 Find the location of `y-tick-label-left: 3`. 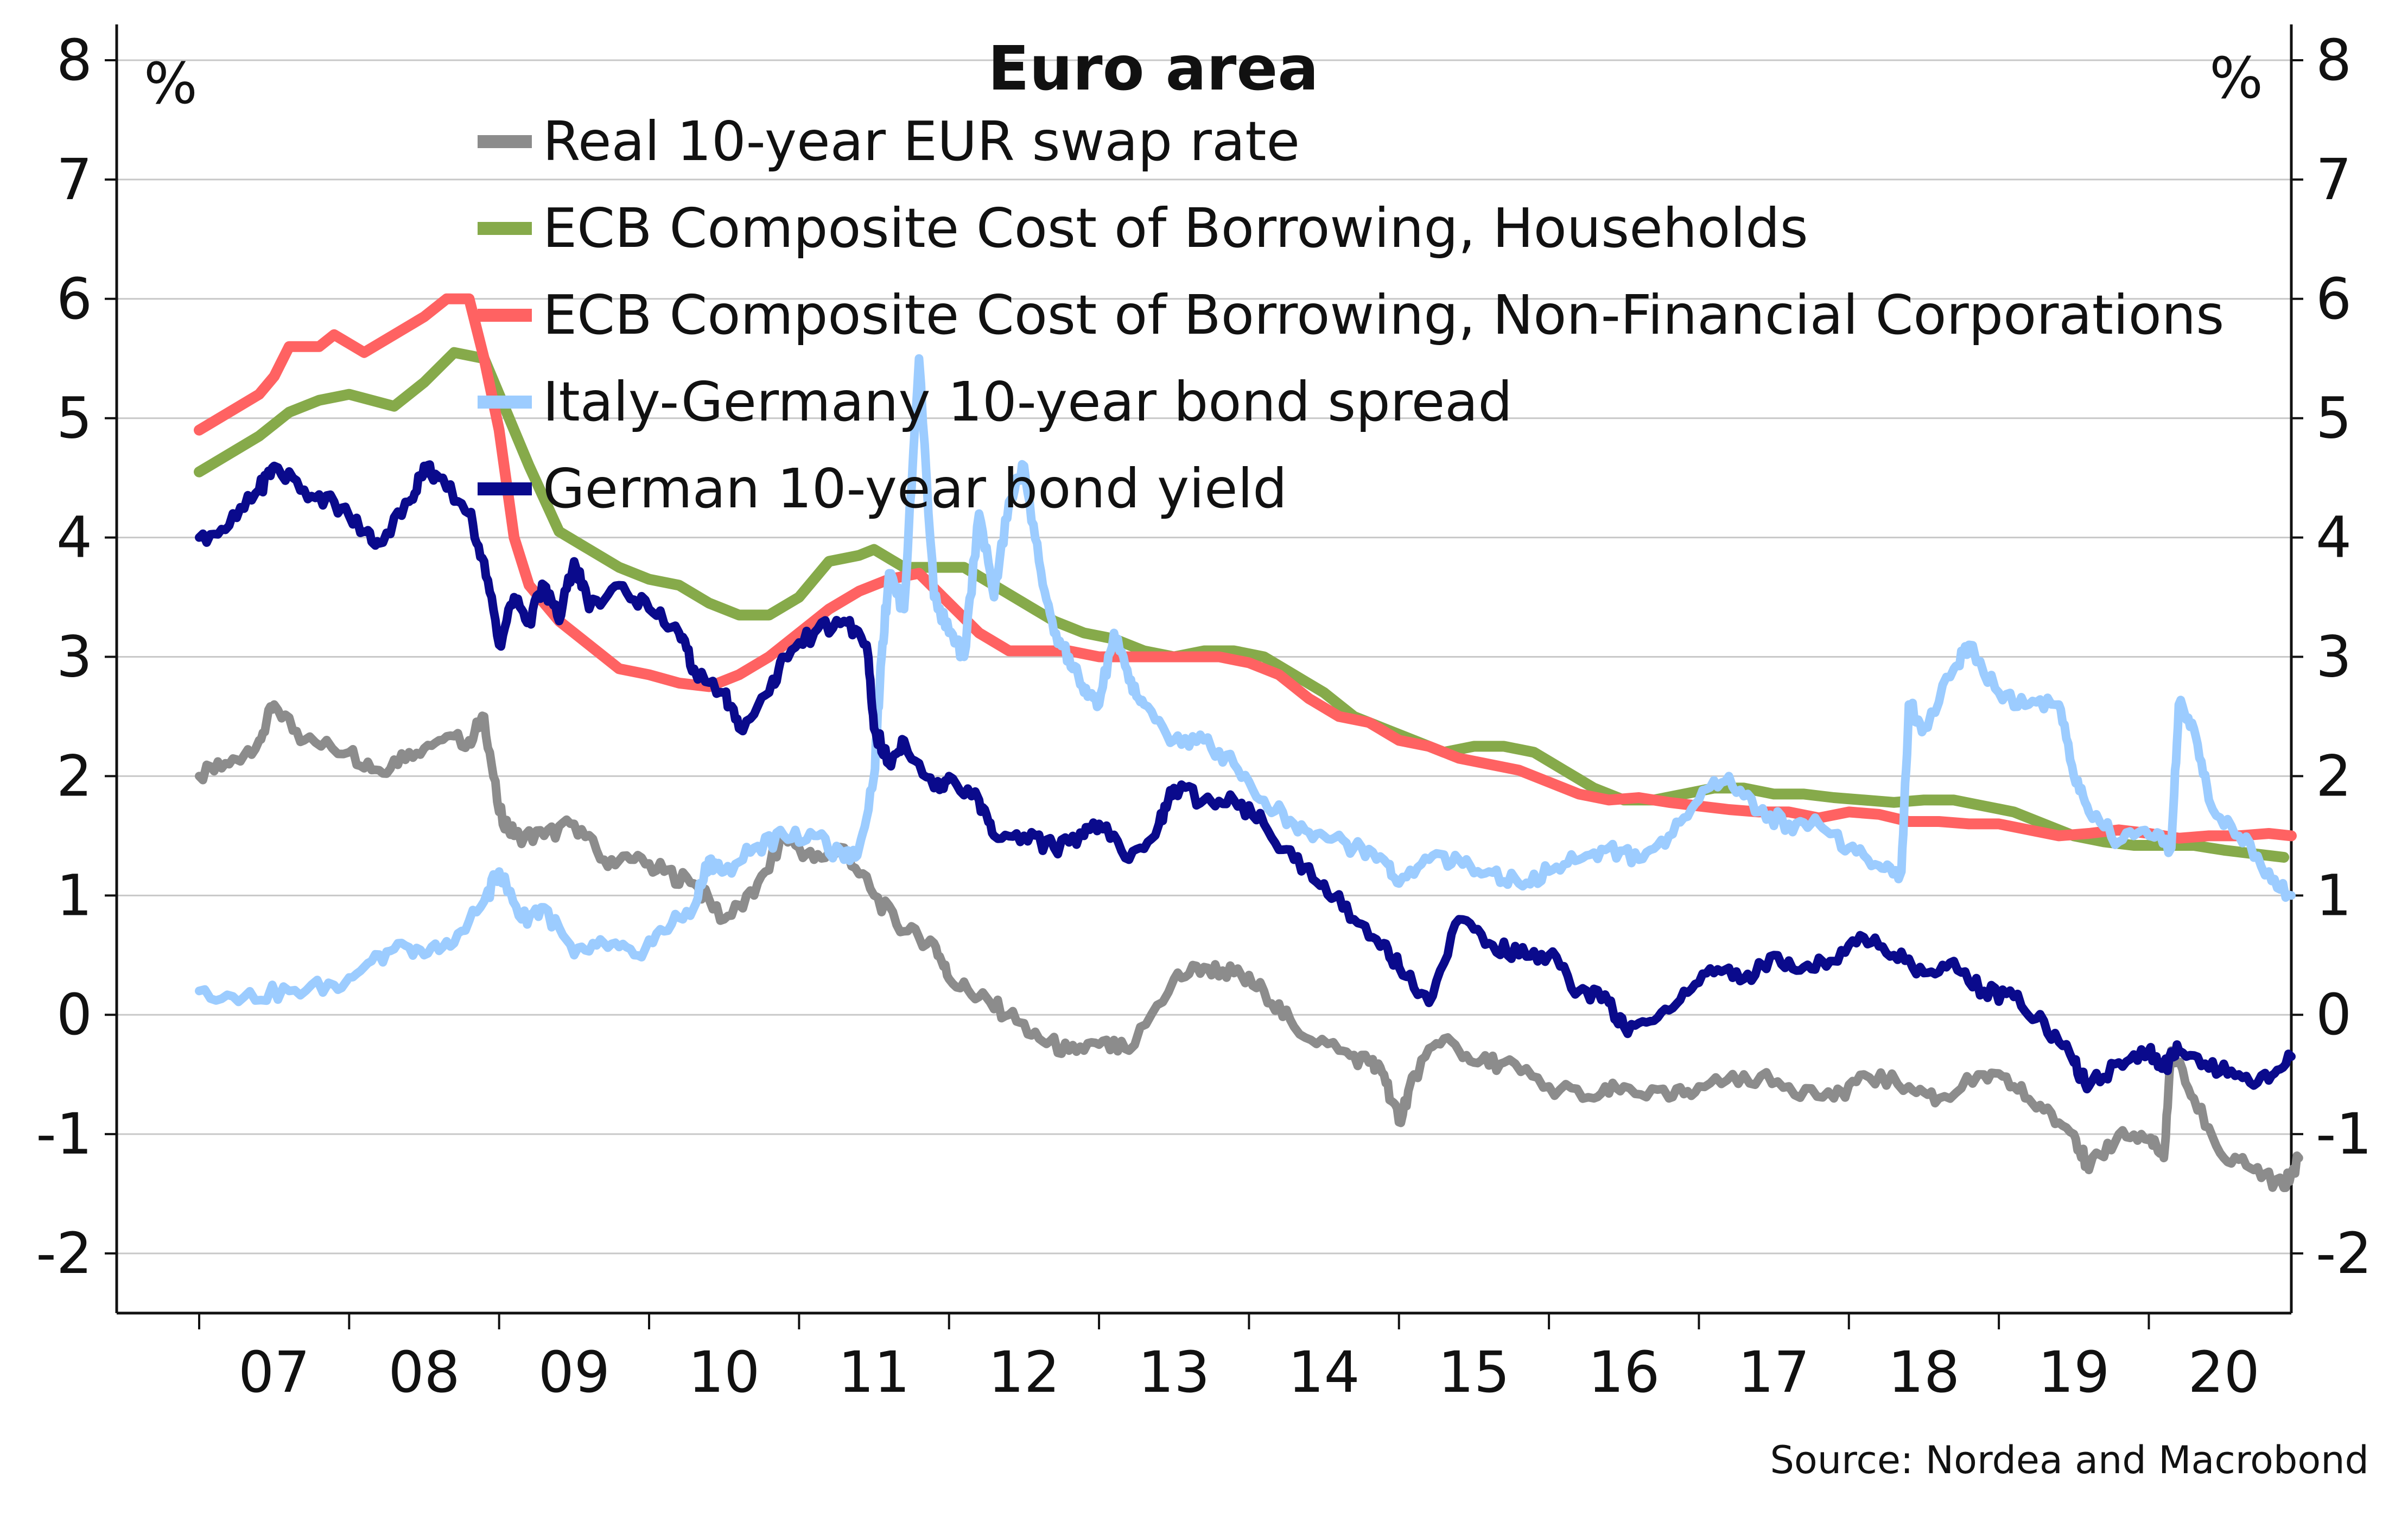

y-tick-label-left: 3 is located at coordinates (74, 657).